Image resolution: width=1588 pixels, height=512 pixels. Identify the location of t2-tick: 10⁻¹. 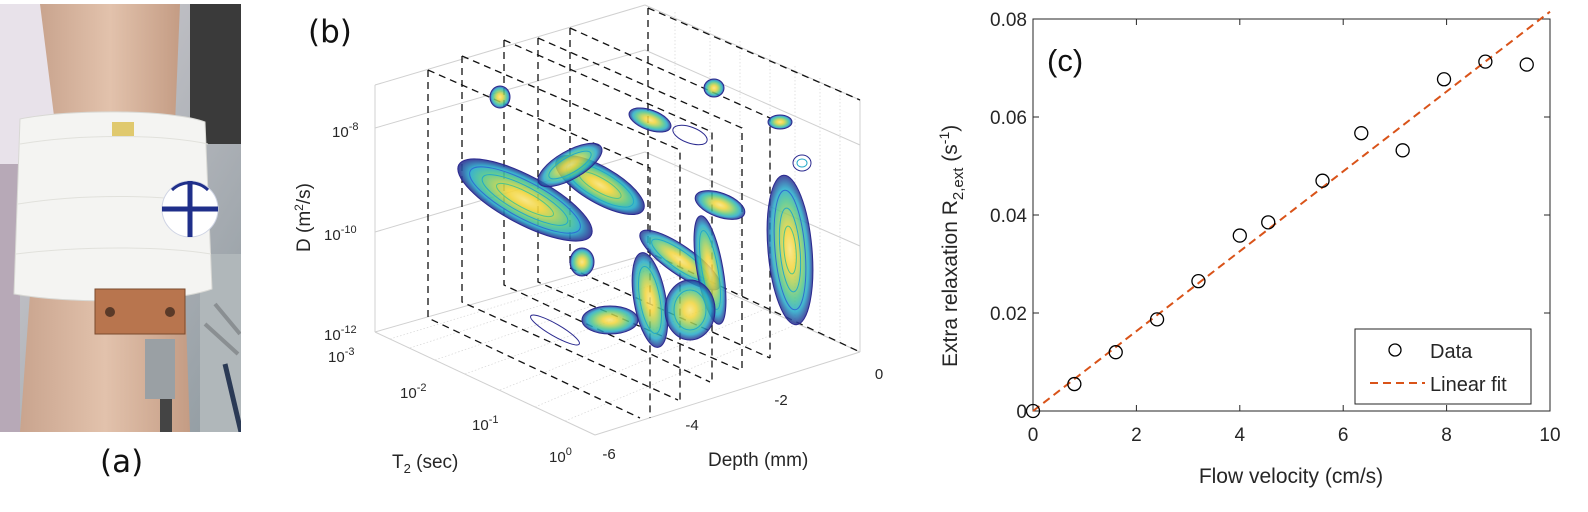
(485, 424).